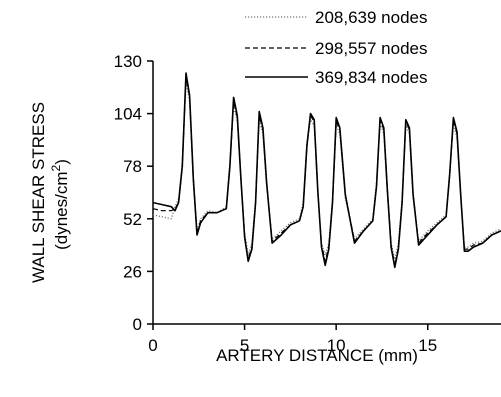  What do you see at coordinates (132, 271) in the screenshot?
I see `y-tick-label: 26` at bounding box center [132, 271].